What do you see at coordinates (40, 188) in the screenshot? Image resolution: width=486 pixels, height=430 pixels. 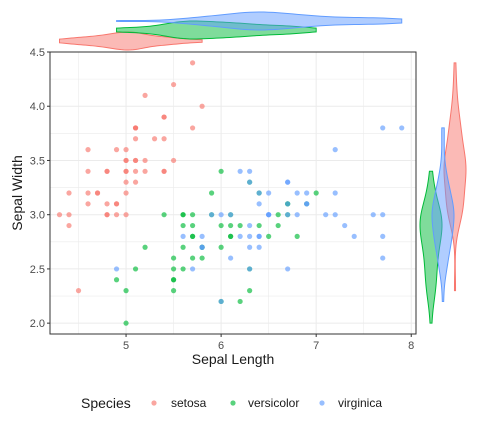 I see `y-axis-ticks: 2.0 2.5 3.0 3.5 4.0 4.5` at bounding box center [40, 188].